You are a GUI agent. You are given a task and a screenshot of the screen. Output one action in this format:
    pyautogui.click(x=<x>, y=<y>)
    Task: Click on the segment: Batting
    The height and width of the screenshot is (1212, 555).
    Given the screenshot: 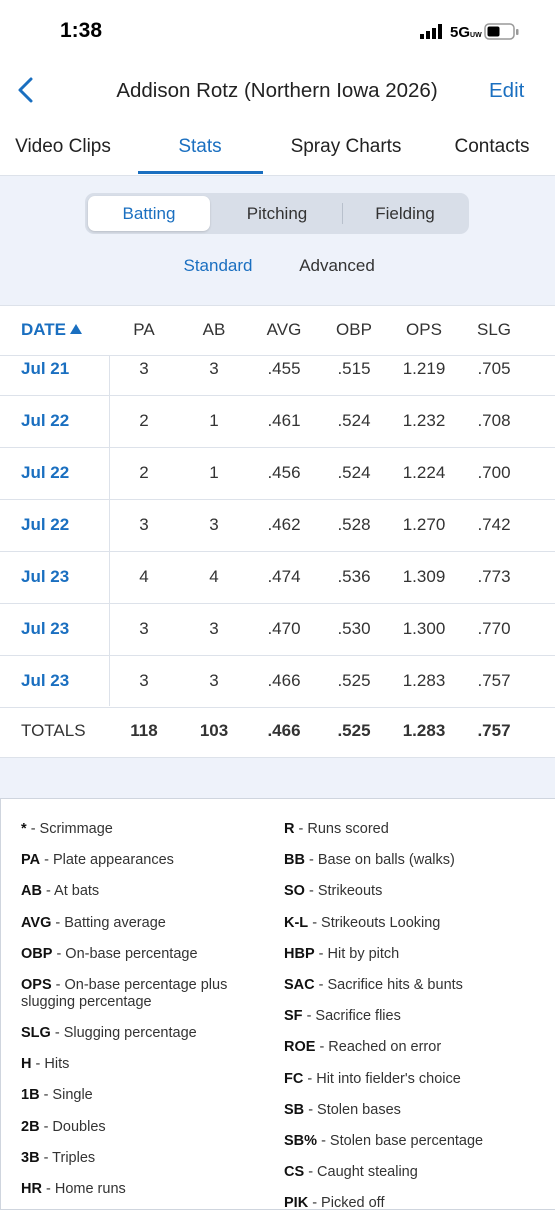 What is the action you would take?
    pyautogui.click(x=149, y=213)
    